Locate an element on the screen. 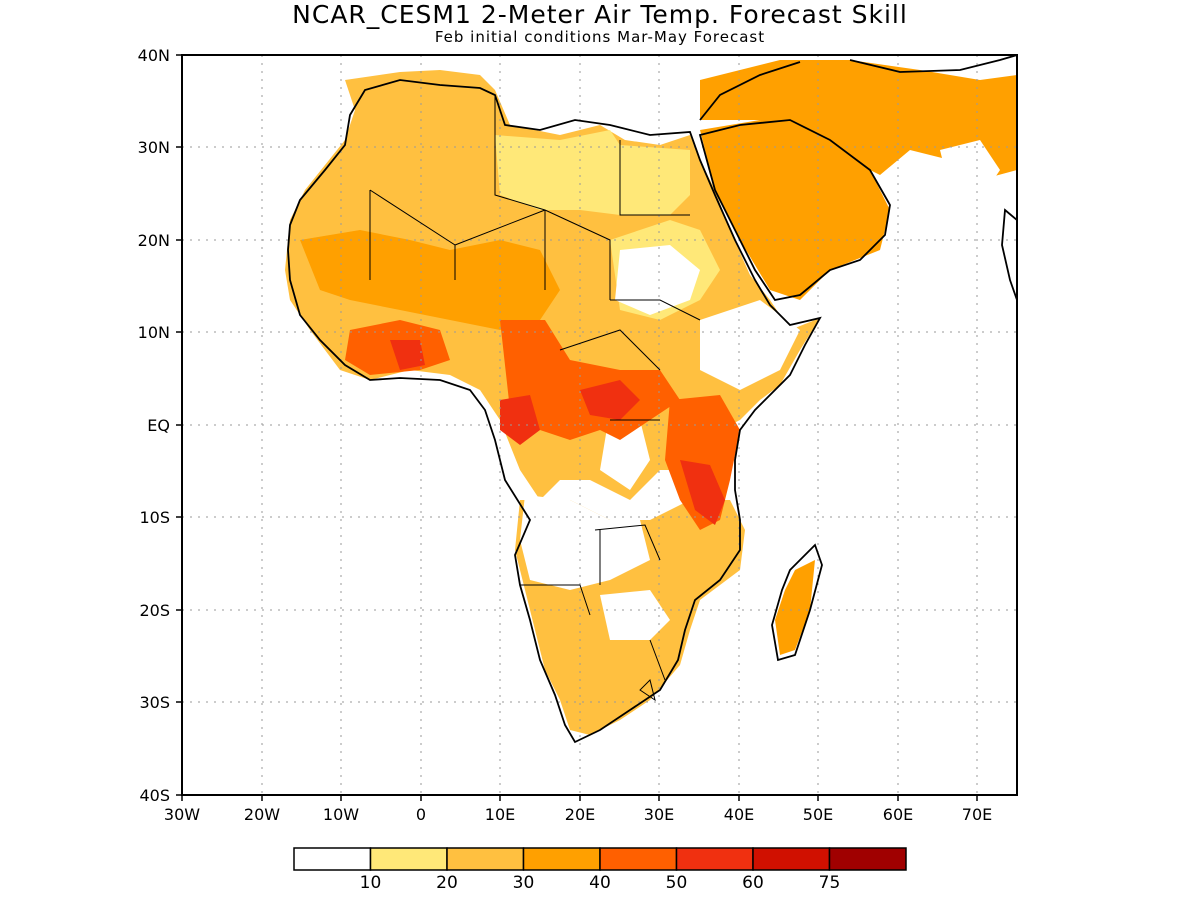 The image size is (1200, 900). lon-label: 30E is located at coordinates (659, 814).